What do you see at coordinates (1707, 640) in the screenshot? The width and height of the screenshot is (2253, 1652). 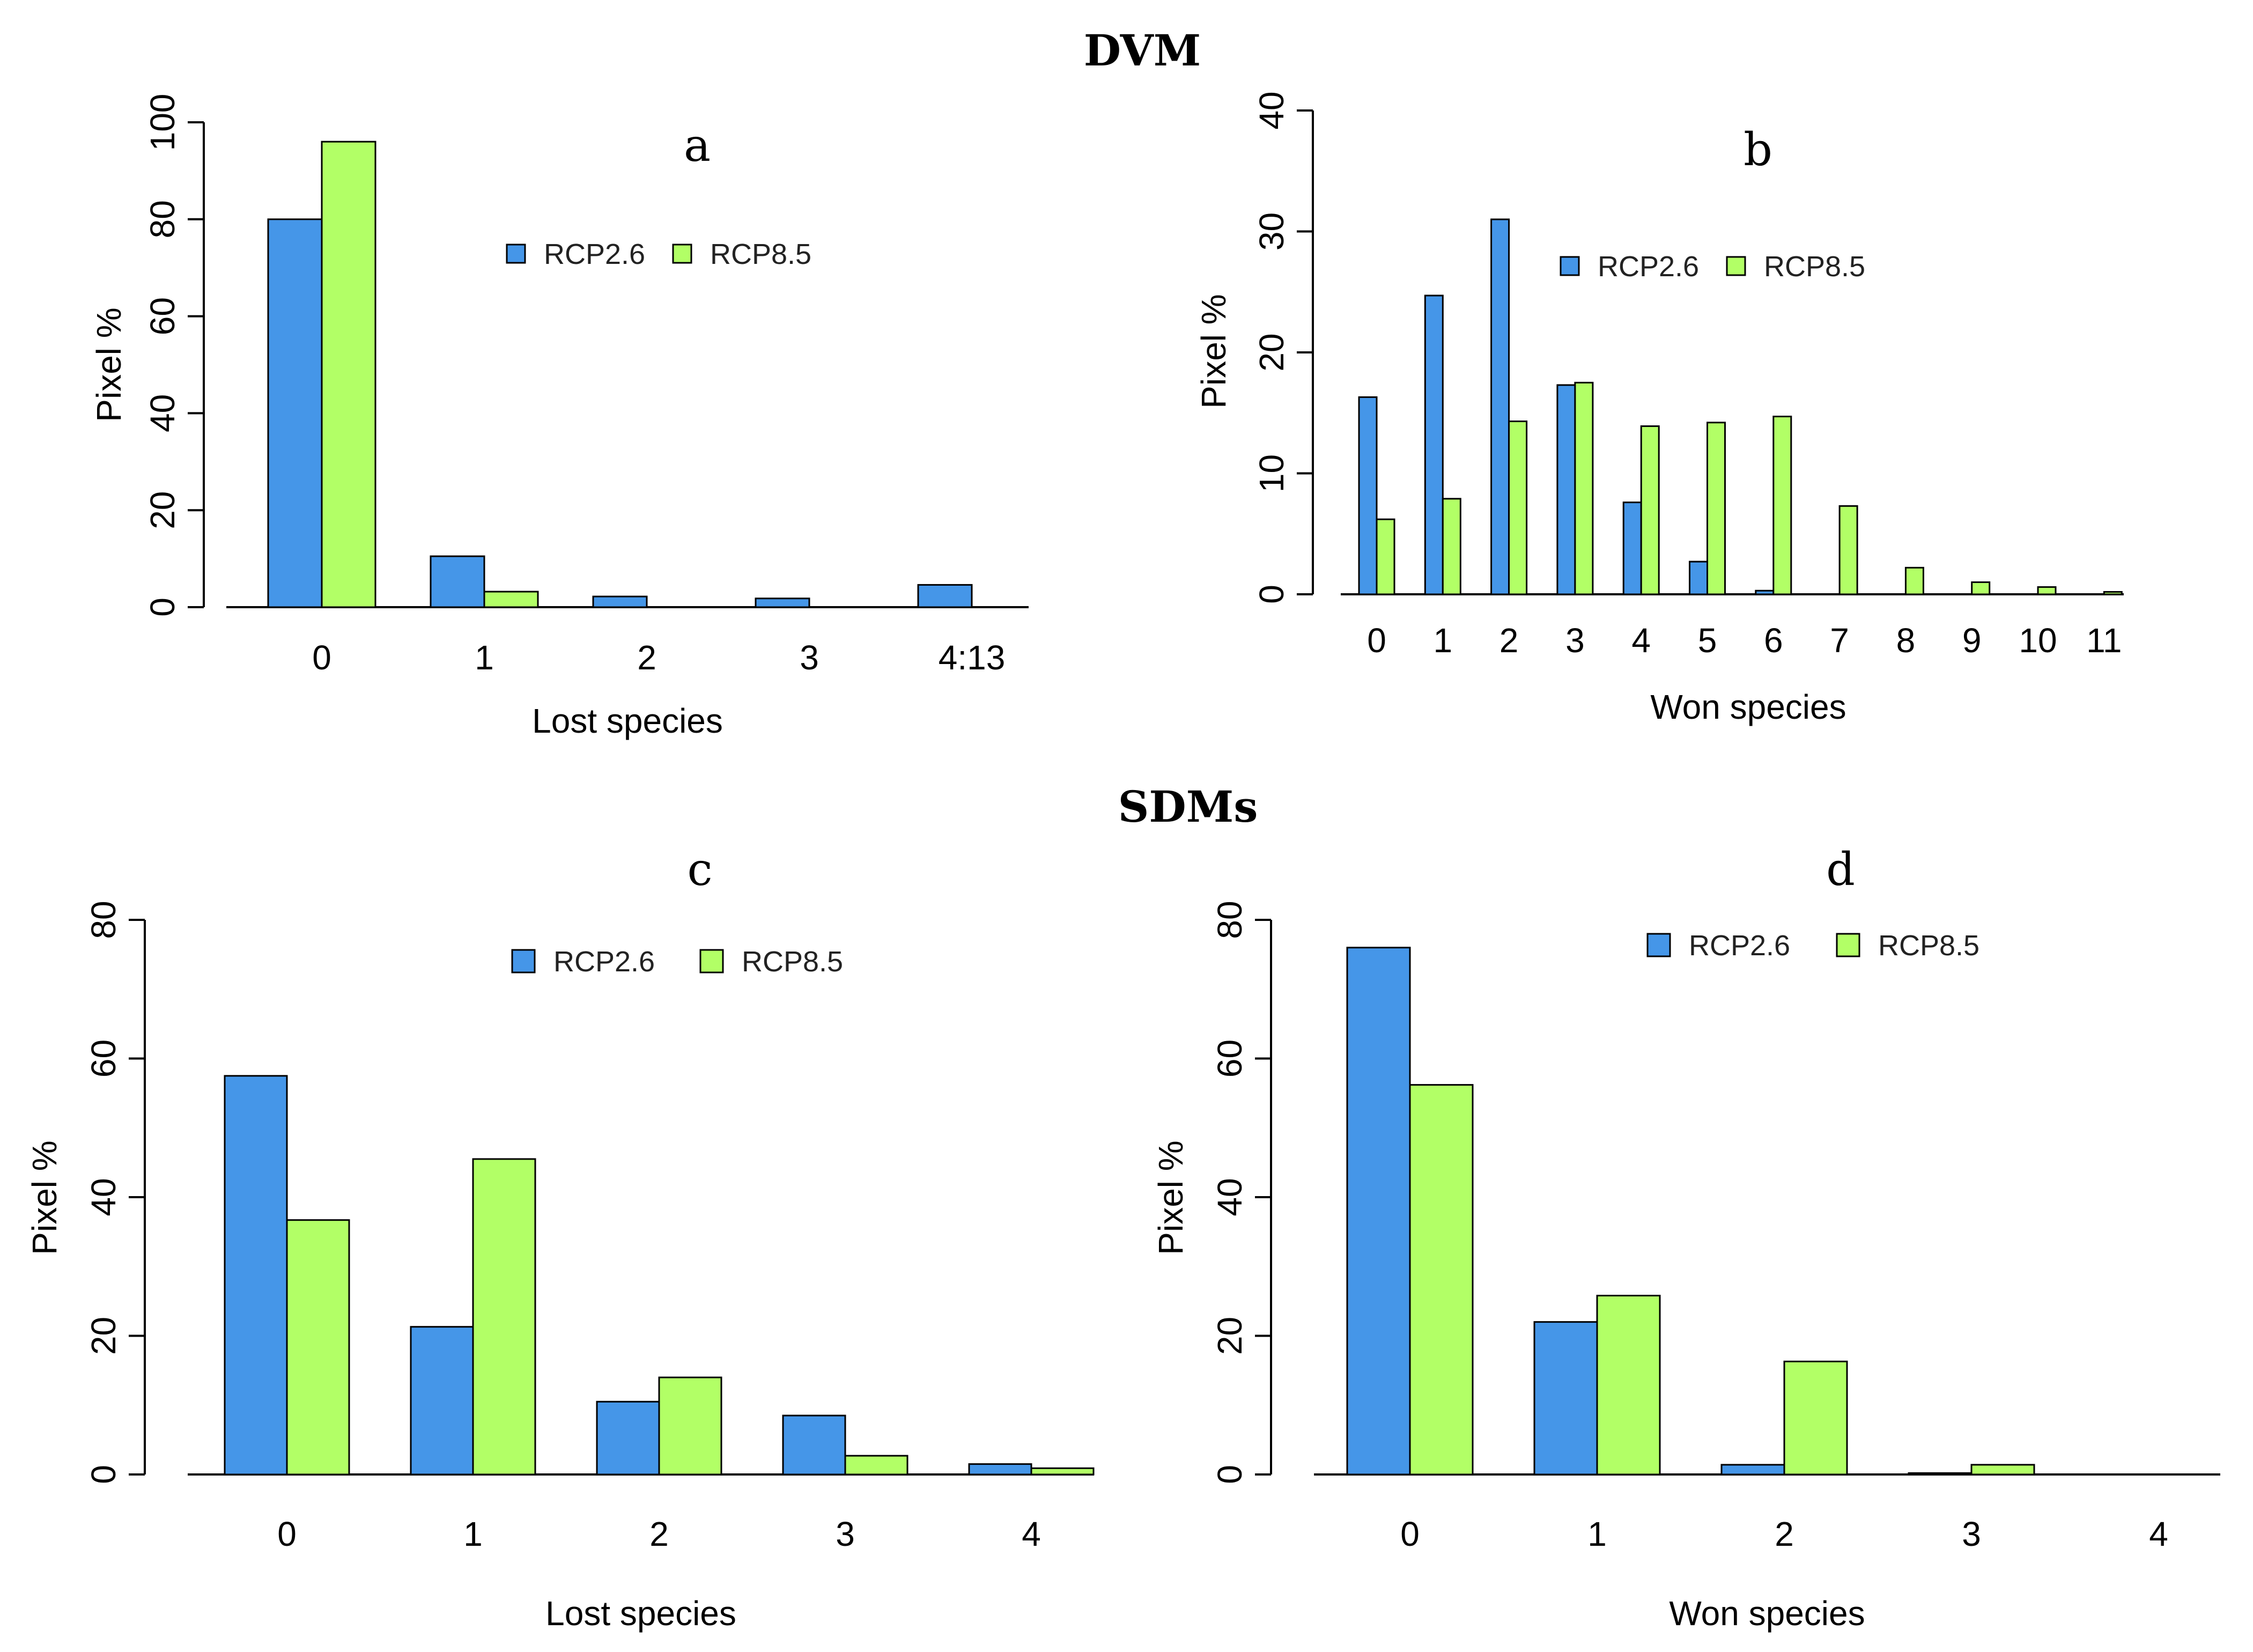 I see `x-tick-label: 5` at bounding box center [1707, 640].